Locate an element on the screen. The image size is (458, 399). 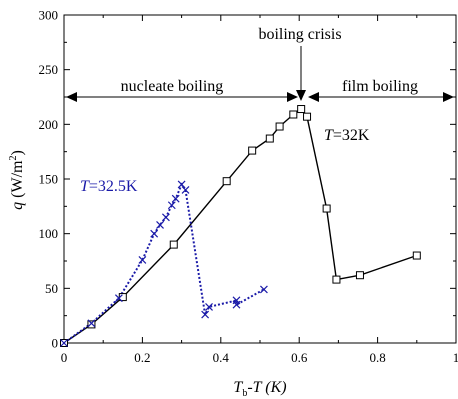
x-tick-label: 0.2 is located at coordinates (142, 357).